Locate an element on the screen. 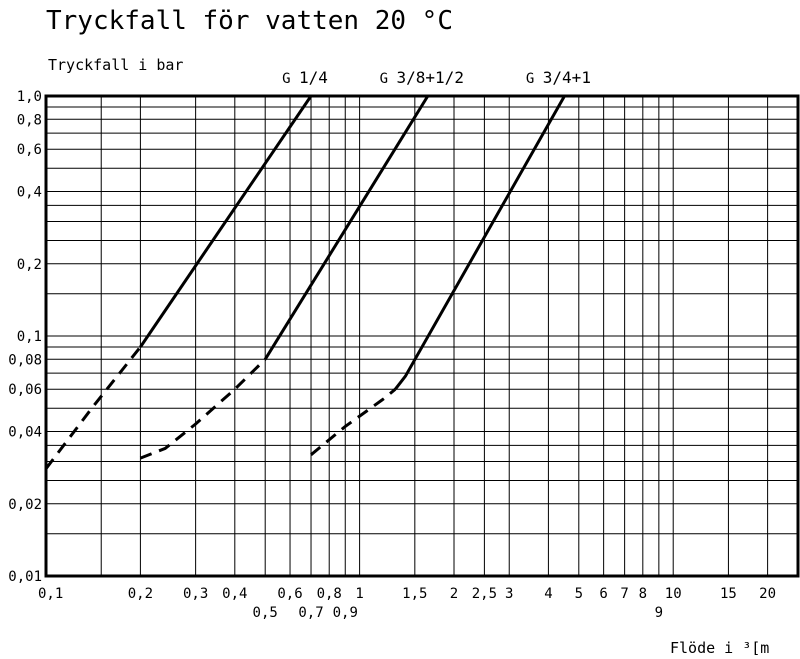 The image size is (800, 659). x-tick-label: 2,5 is located at coordinates (484, 594).